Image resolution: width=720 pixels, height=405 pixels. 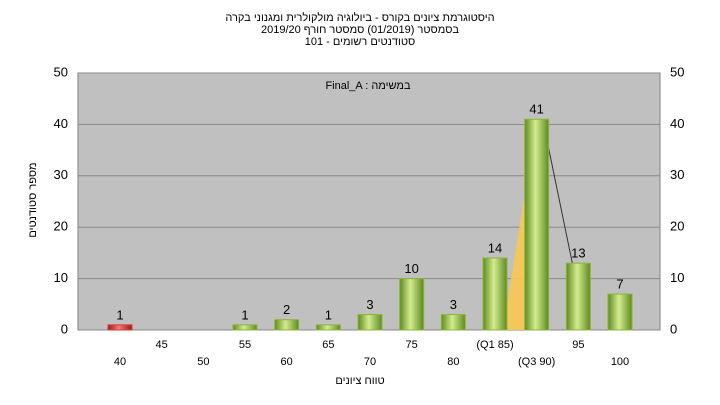 I want to click on y-tick-label: 10, so click(x=61, y=277).